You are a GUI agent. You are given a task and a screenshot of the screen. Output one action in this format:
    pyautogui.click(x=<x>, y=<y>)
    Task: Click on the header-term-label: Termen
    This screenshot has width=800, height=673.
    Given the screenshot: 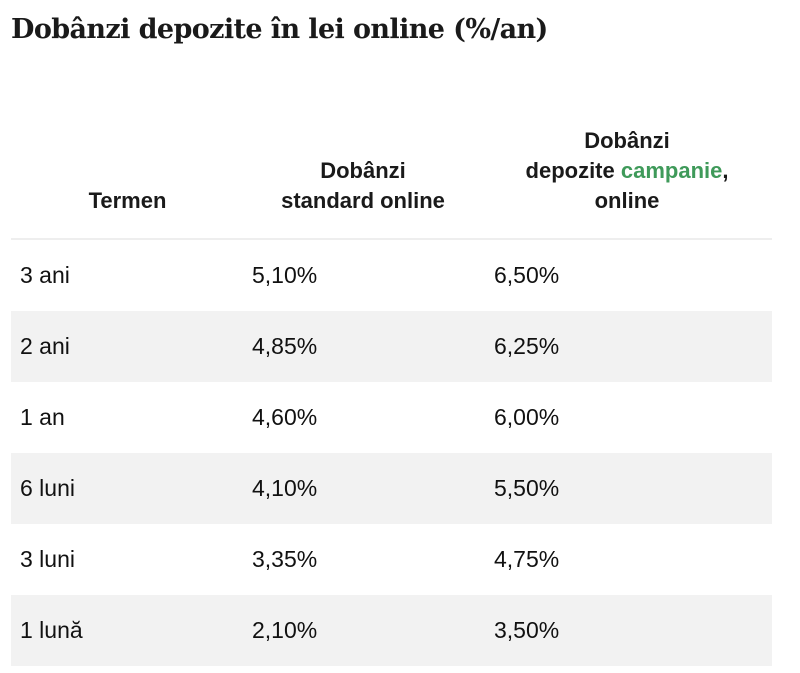 What is the action you would take?
    pyautogui.click(x=127, y=200)
    